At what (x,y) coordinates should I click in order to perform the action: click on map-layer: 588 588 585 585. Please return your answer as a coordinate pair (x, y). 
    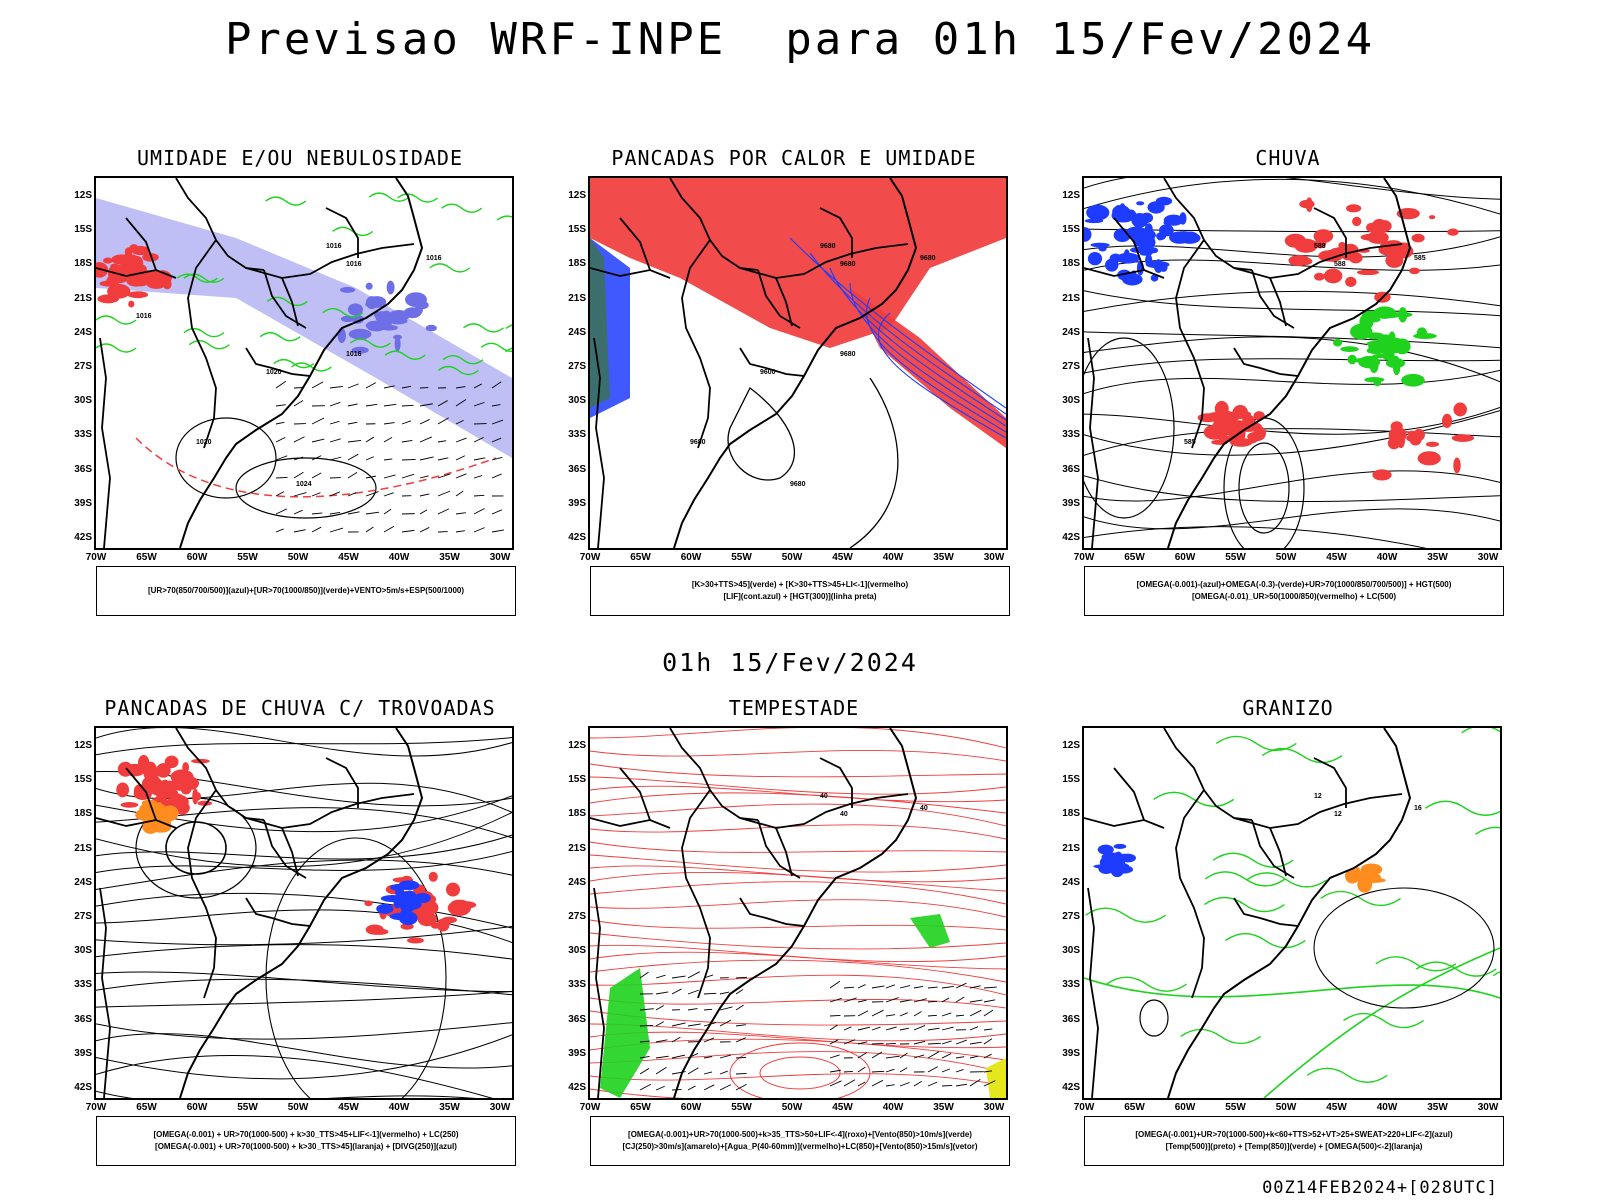
    Looking at the image, I should click on (1292, 363).